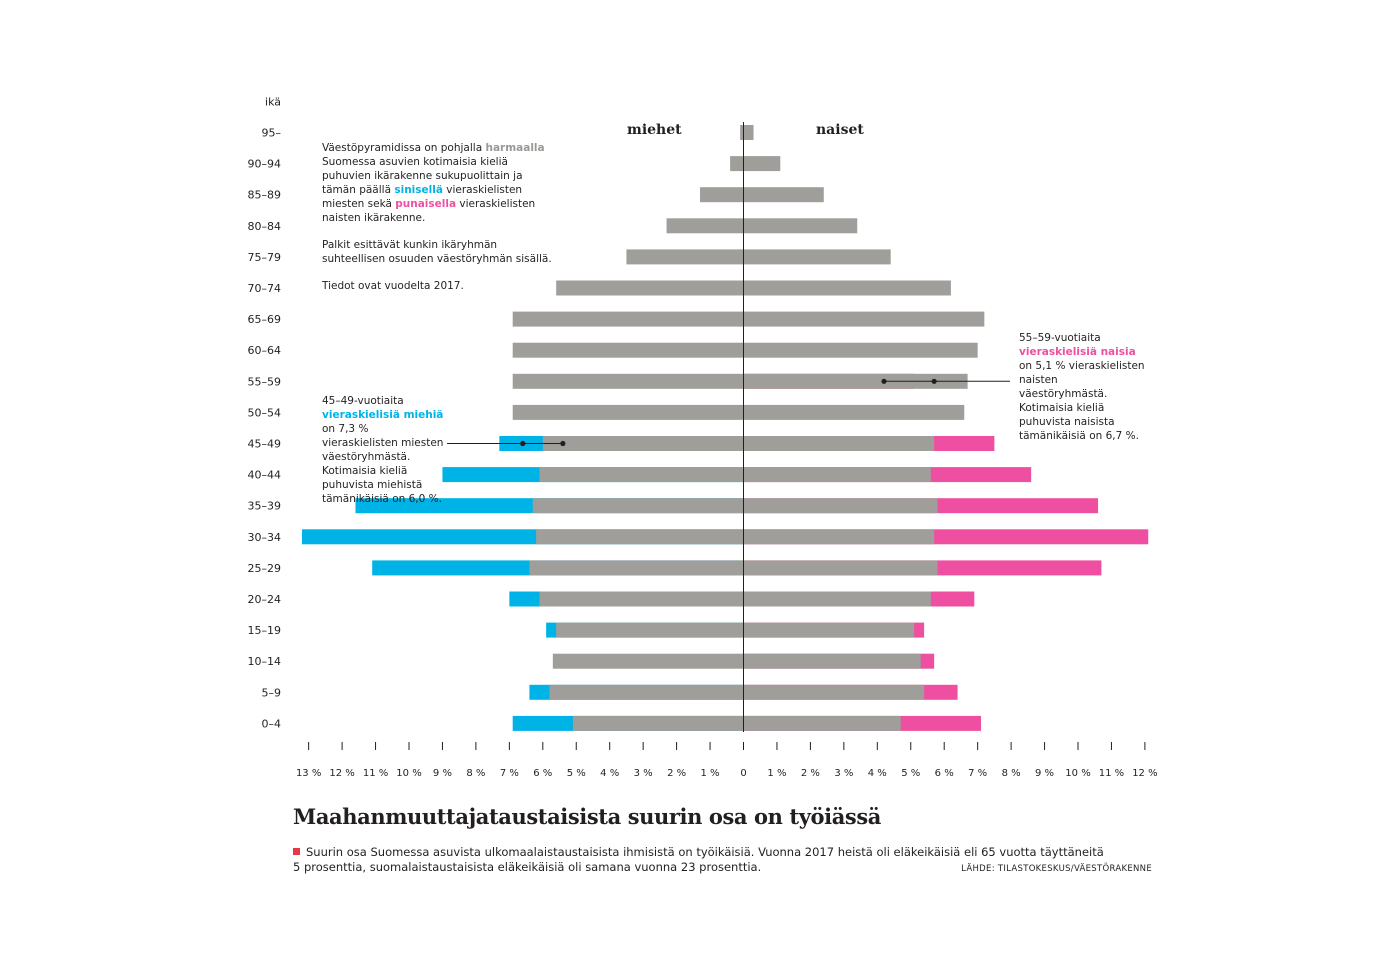  I want to click on age-label: 50–54, so click(265, 412).